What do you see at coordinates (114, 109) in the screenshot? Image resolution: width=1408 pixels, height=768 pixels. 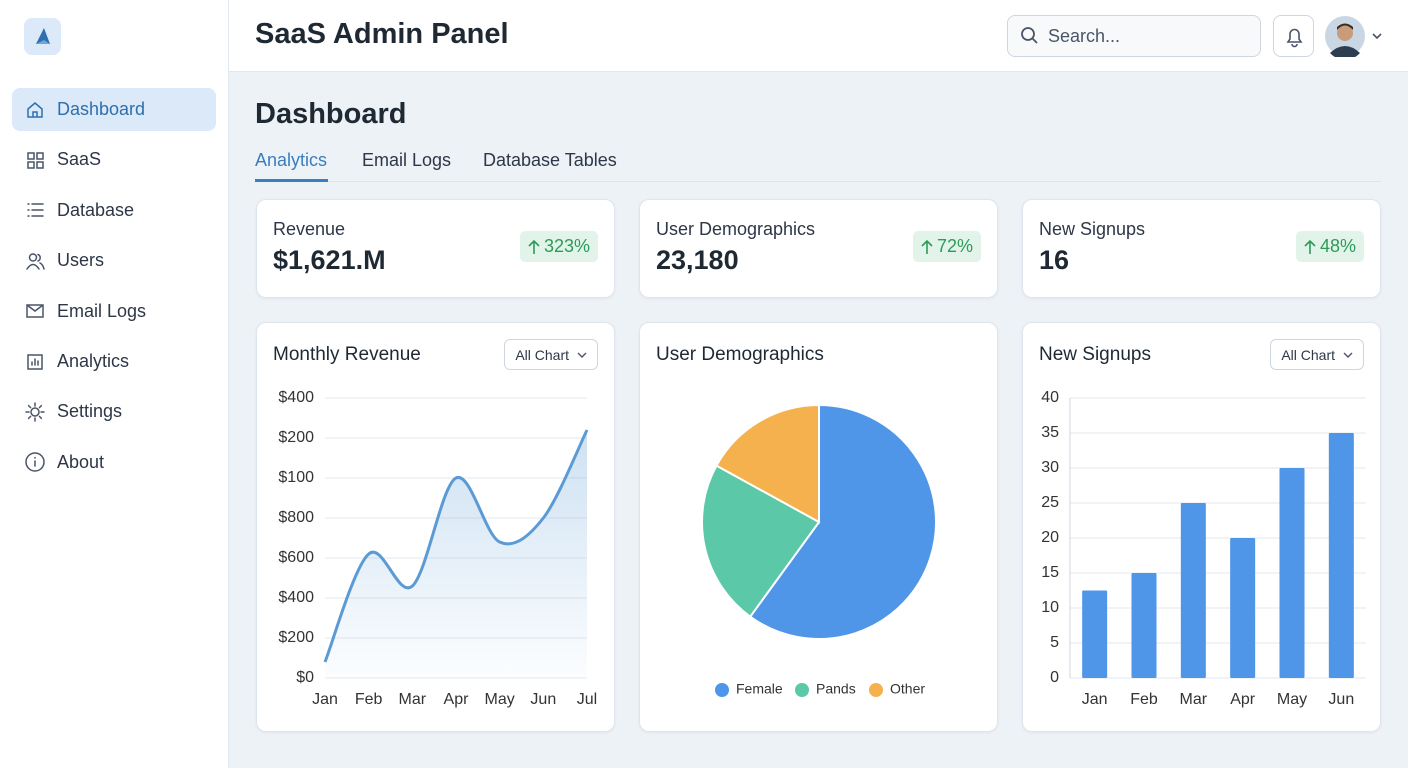 I see `nav-item: Dashboard` at bounding box center [114, 109].